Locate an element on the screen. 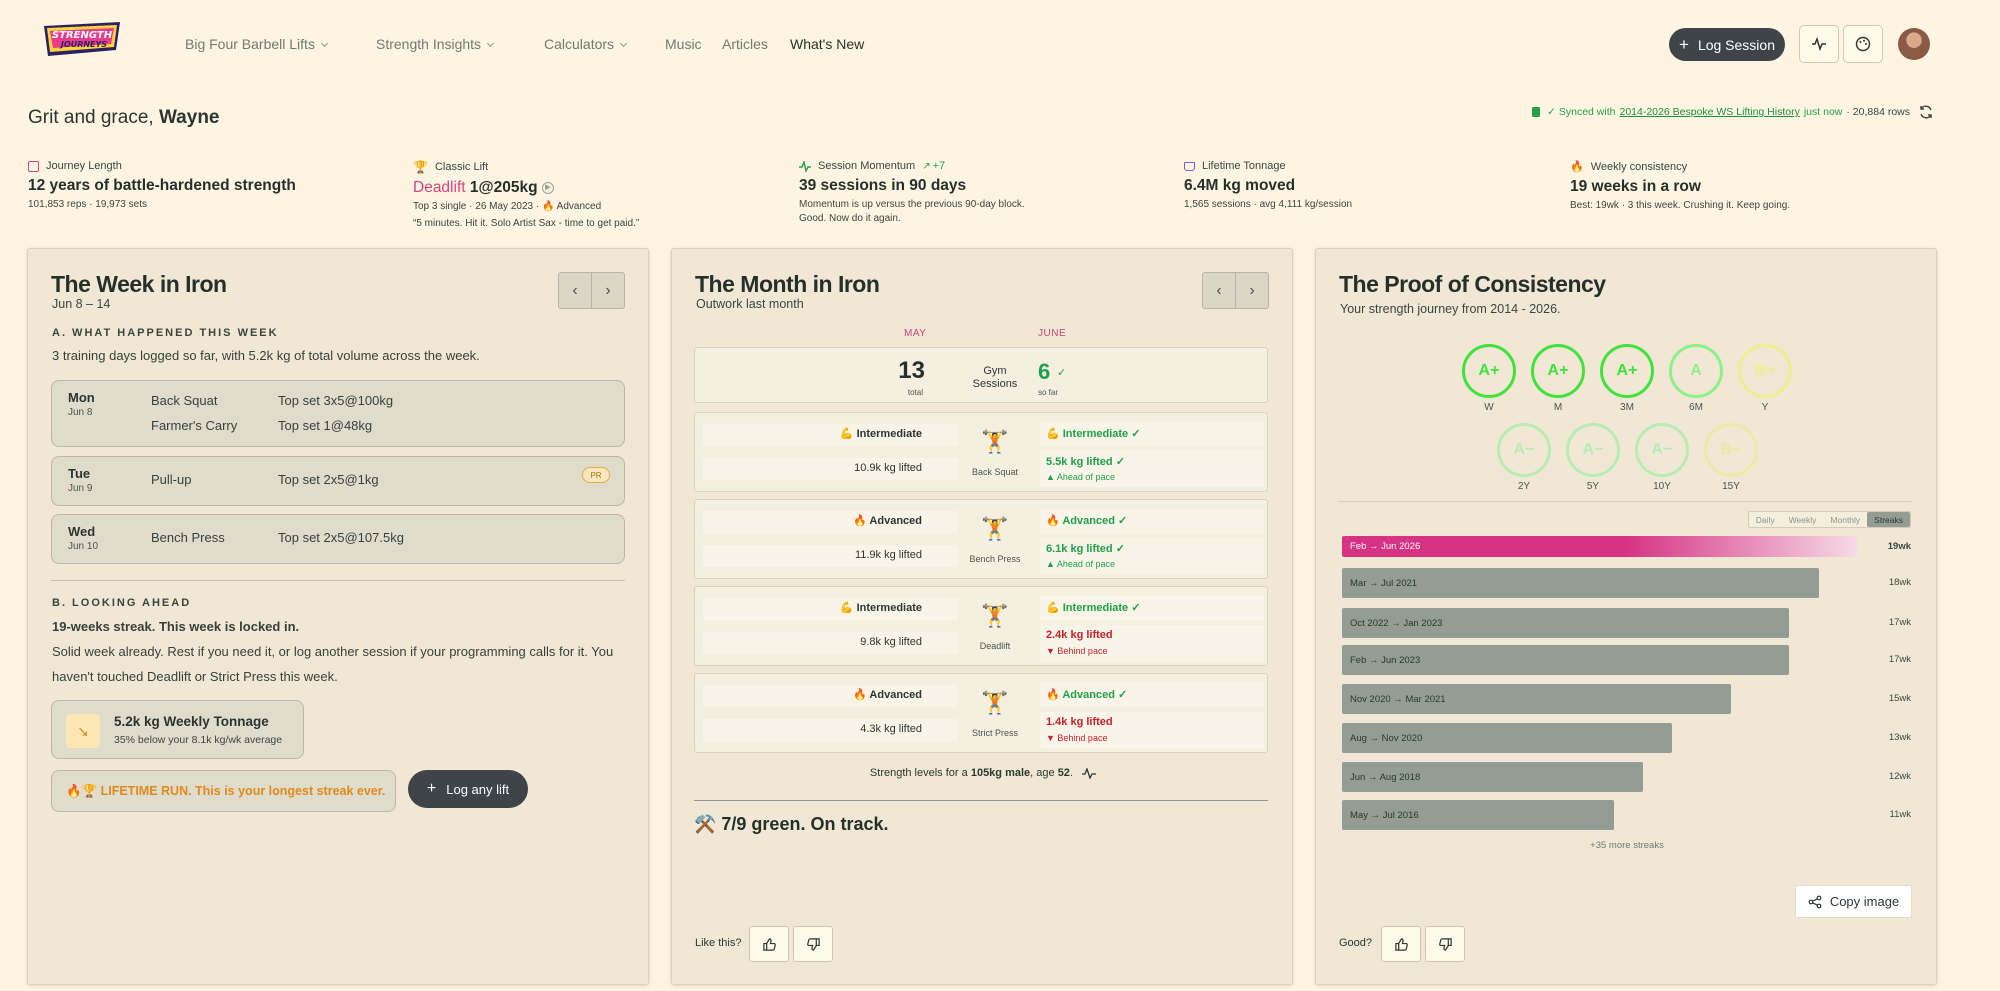 The width and height of the screenshot is (2000, 991). grade-period-label: 15Y is located at coordinates (1731, 486).